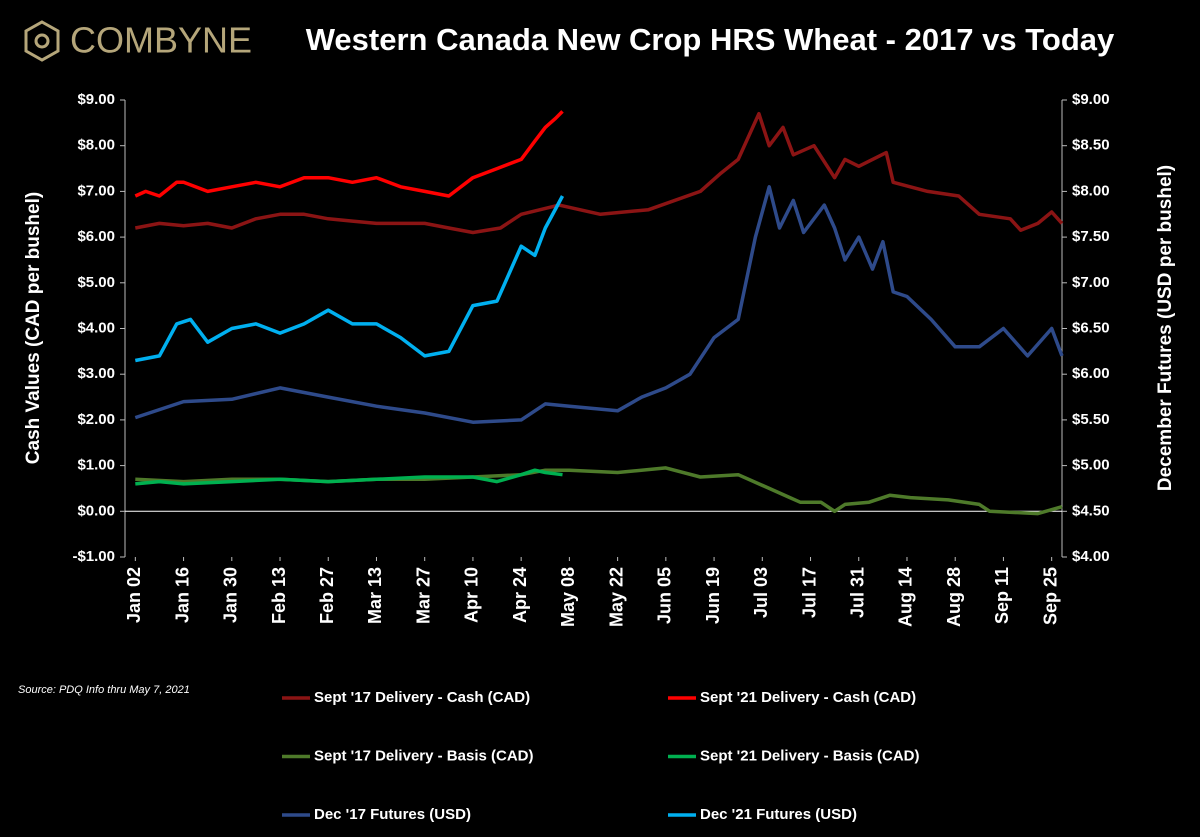 This screenshot has height=837, width=1200. What do you see at coordinates (1050, 596) in the screenshot?
I see `x-tick-label: Sep 25` at bounding box center [1050, 596].